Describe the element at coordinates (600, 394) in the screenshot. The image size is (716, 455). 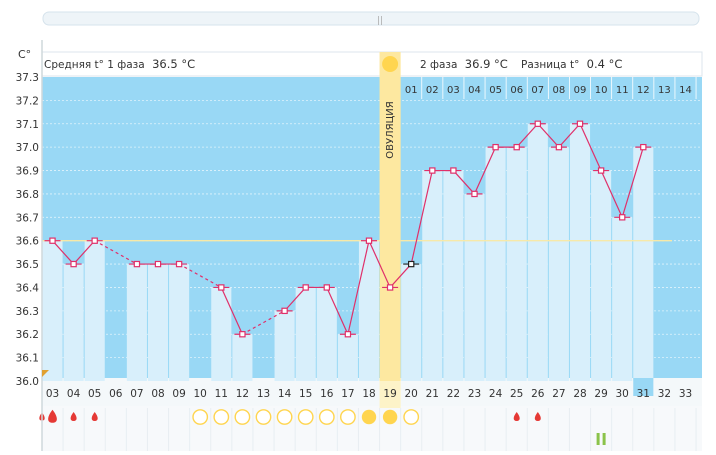
I see `x-tick-label: 29` at that location.